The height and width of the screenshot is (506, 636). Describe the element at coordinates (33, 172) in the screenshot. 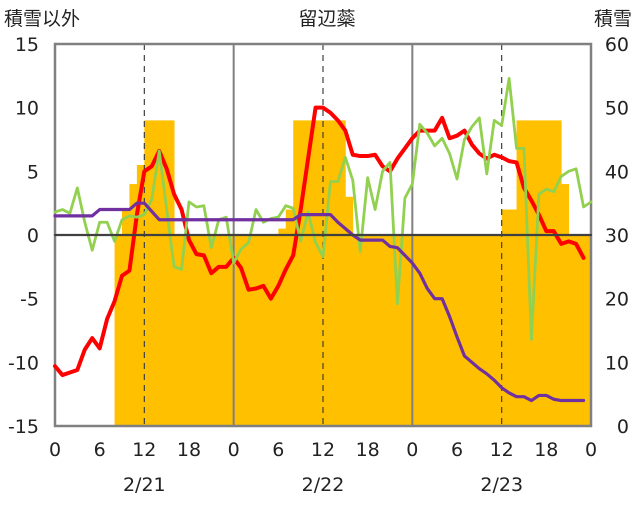

I see `y-left-tick-label: 5` at that location.